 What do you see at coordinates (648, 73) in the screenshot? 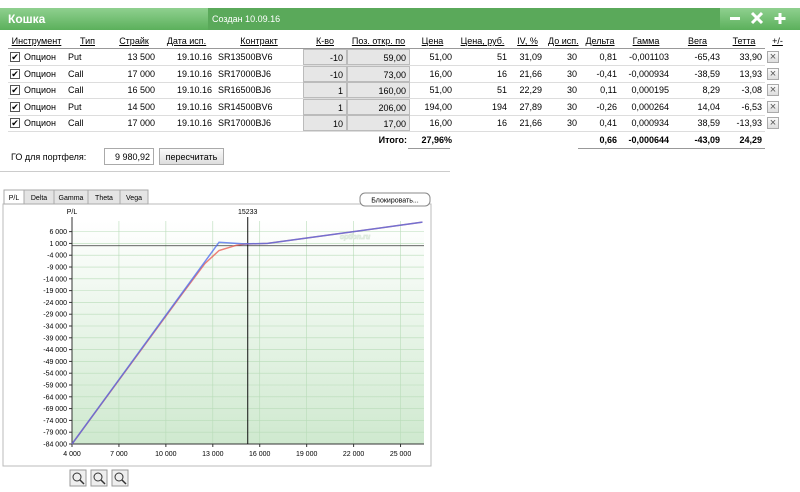
I see `table-cell: -0,000934` at bounding box center [648, 73].